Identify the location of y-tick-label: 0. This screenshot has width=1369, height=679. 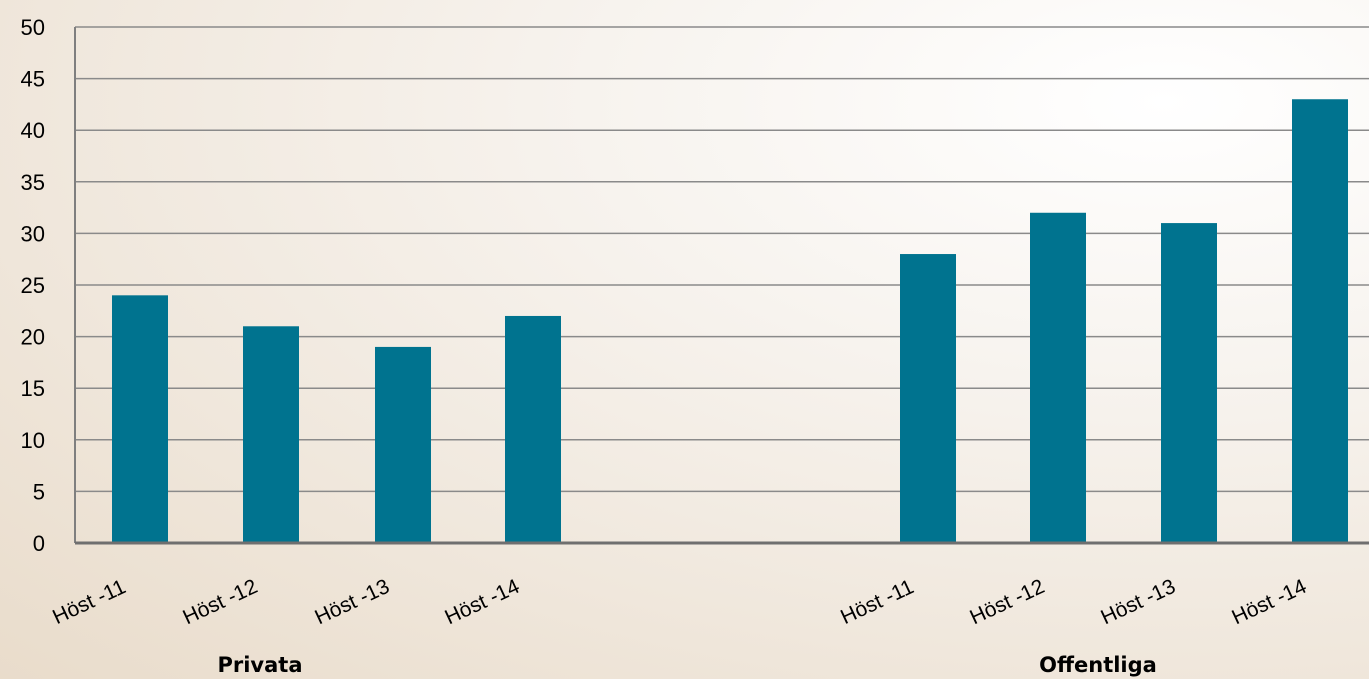
(39, 543).